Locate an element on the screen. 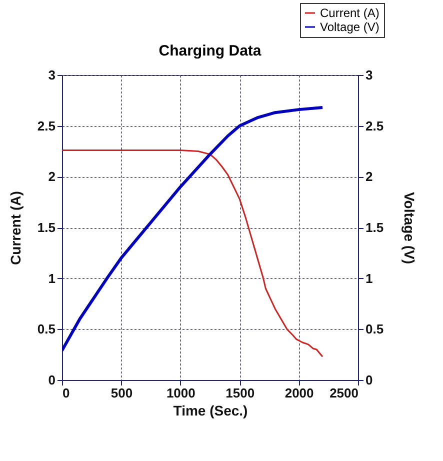 This screenshot has height=461, width=443. x-tick-label: 1000 is located at coordinates (181, 393).